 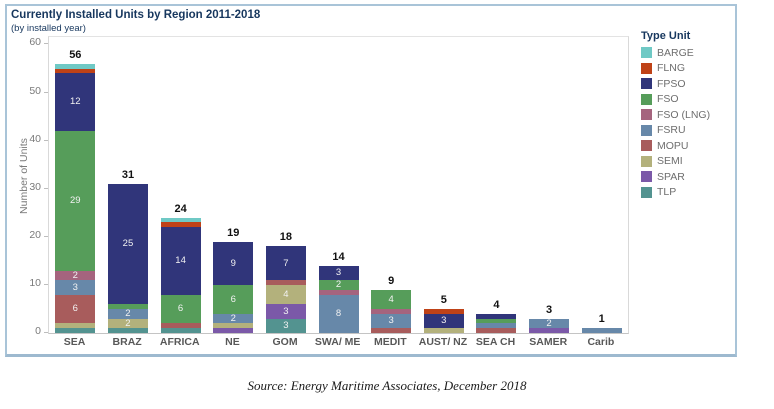 I want to click on bar-total-label: 14, so click(x=338, y=256).